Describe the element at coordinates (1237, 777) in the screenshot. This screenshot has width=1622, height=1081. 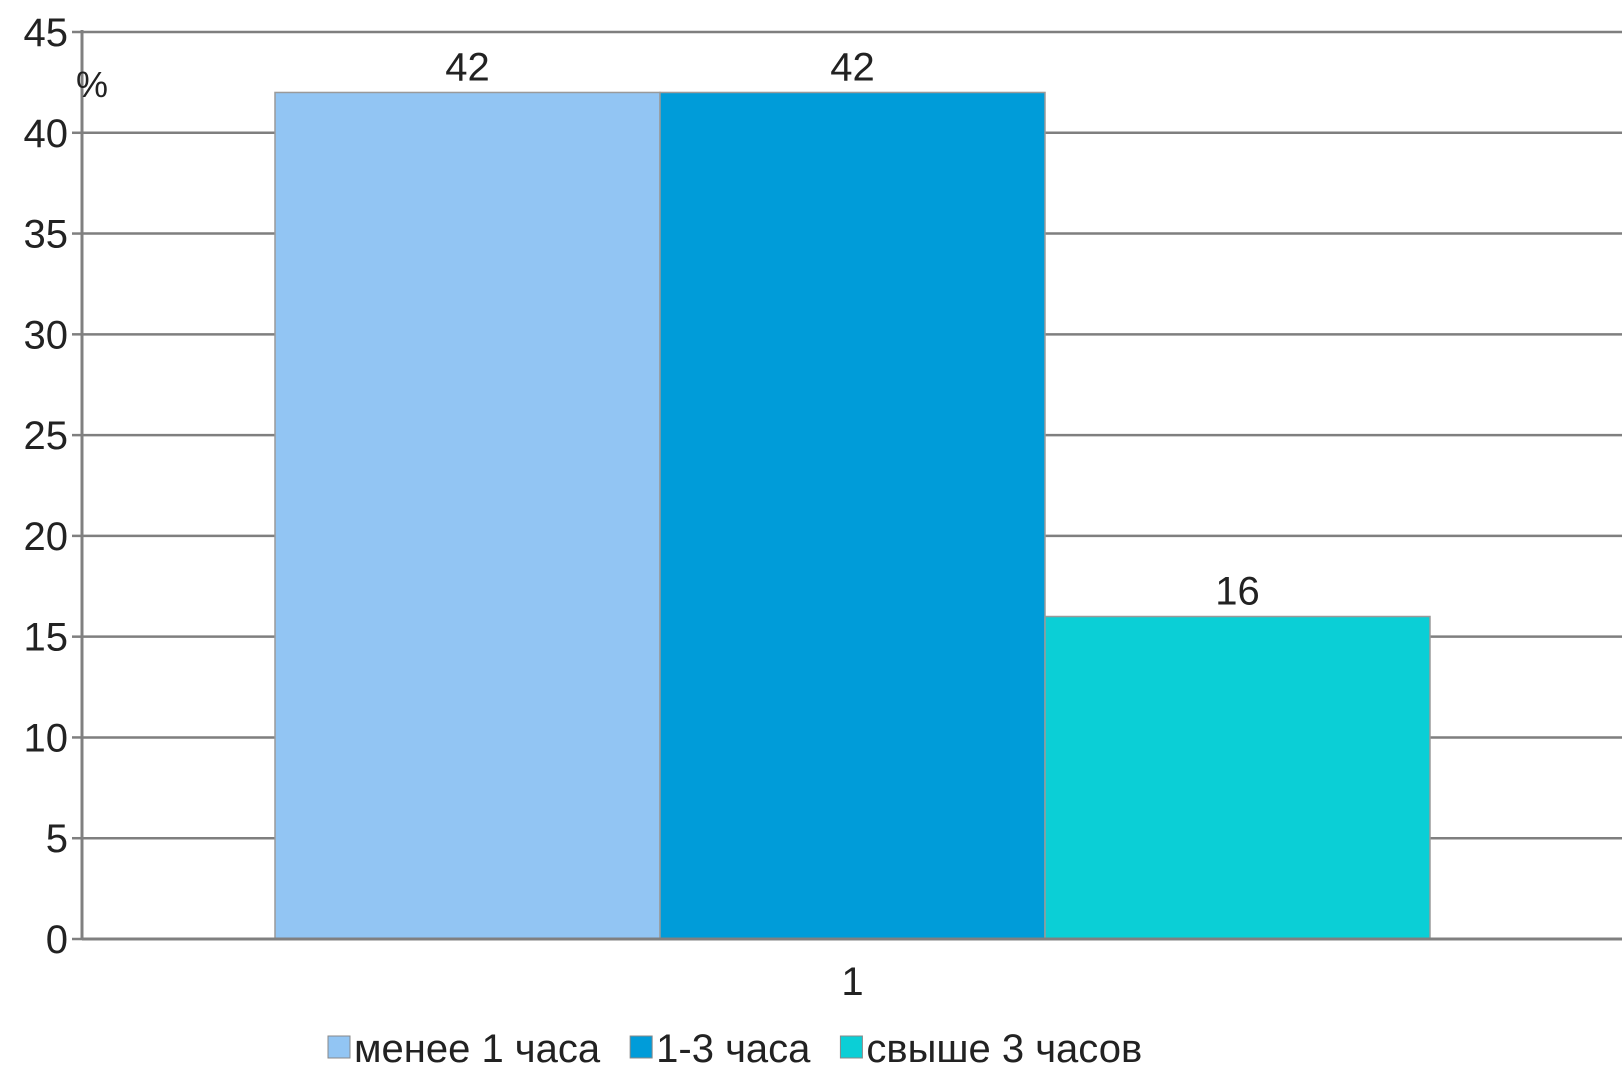
I see `bar` at that location.